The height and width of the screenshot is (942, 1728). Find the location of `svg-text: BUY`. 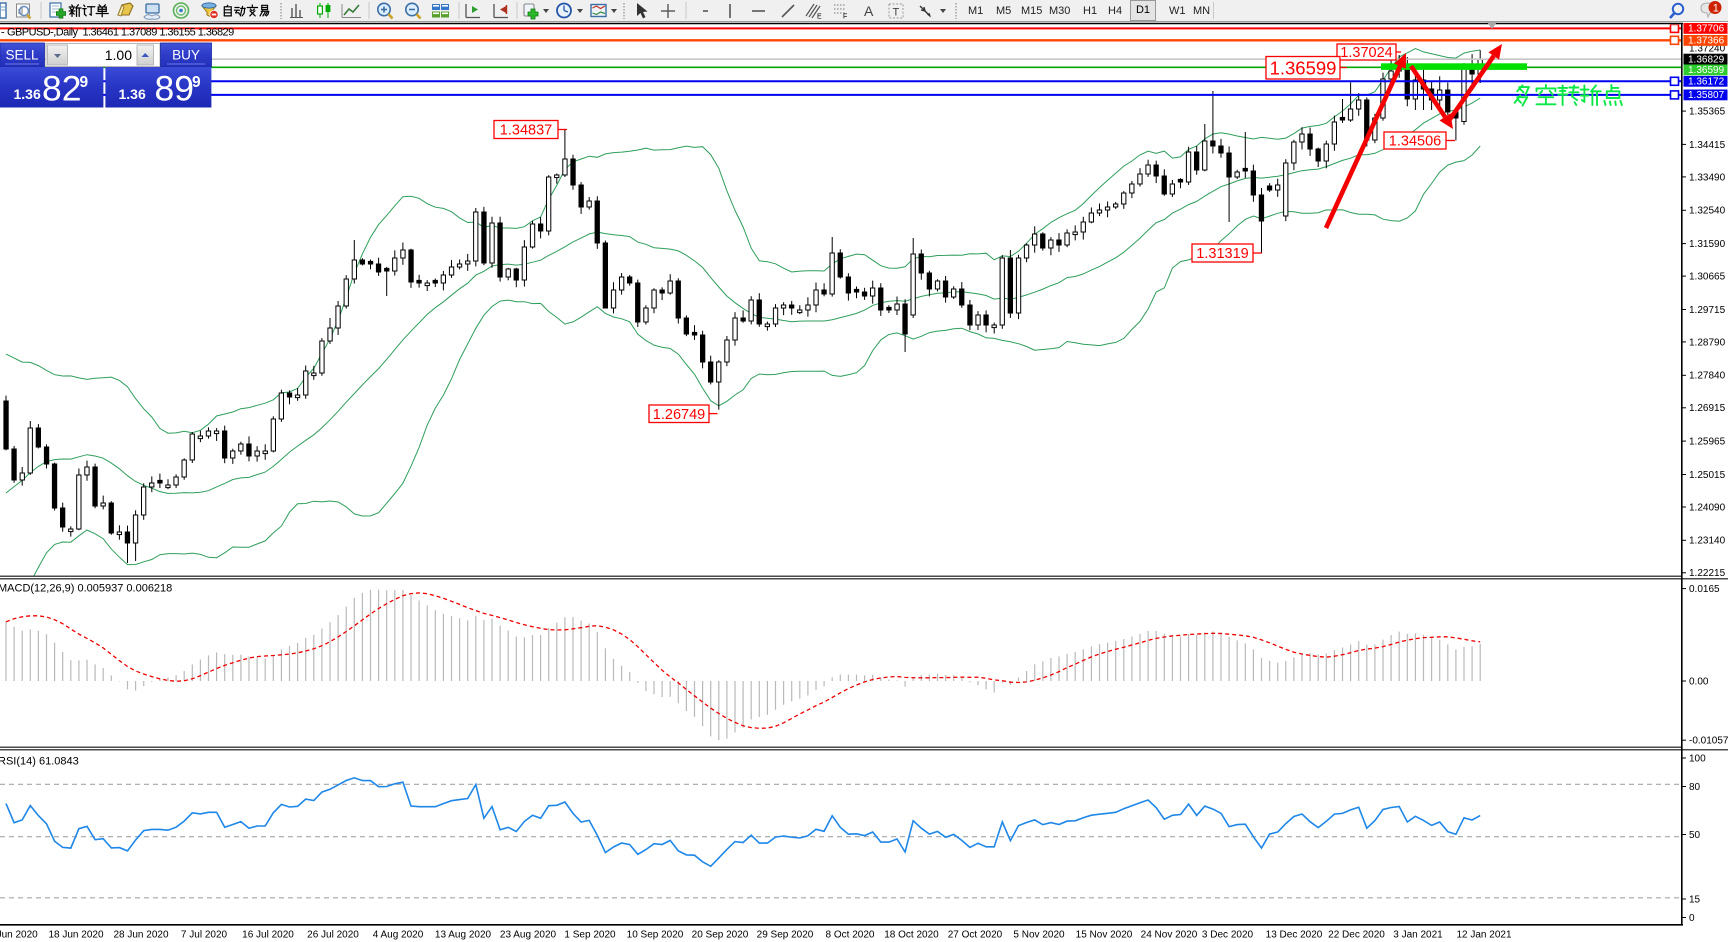

svg-text: BUY is located at coordinates (186, 55).